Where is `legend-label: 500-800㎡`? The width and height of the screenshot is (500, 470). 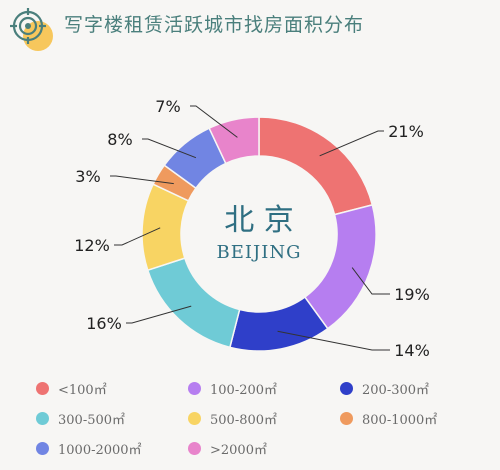
legend-label: 500-800㎡ is located at coordinates (244, 420).